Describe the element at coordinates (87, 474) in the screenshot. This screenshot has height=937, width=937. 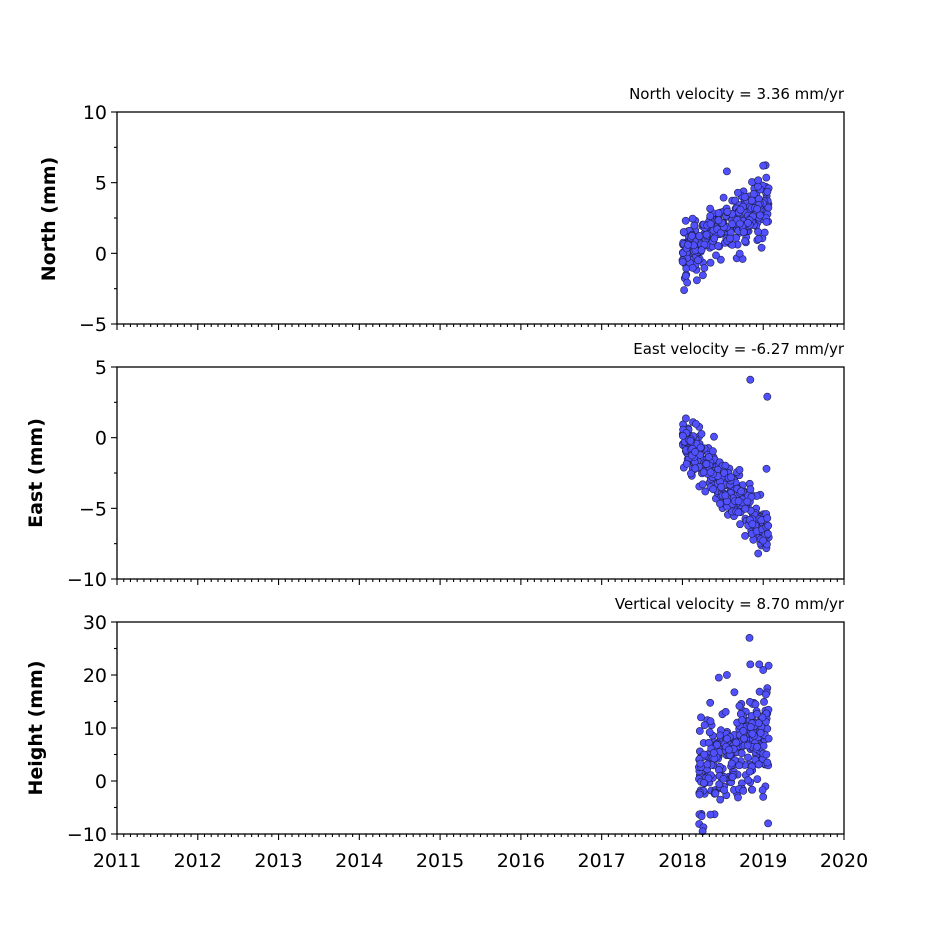
I see `east-ytick-labels: −10 −5 0 5` at that location.